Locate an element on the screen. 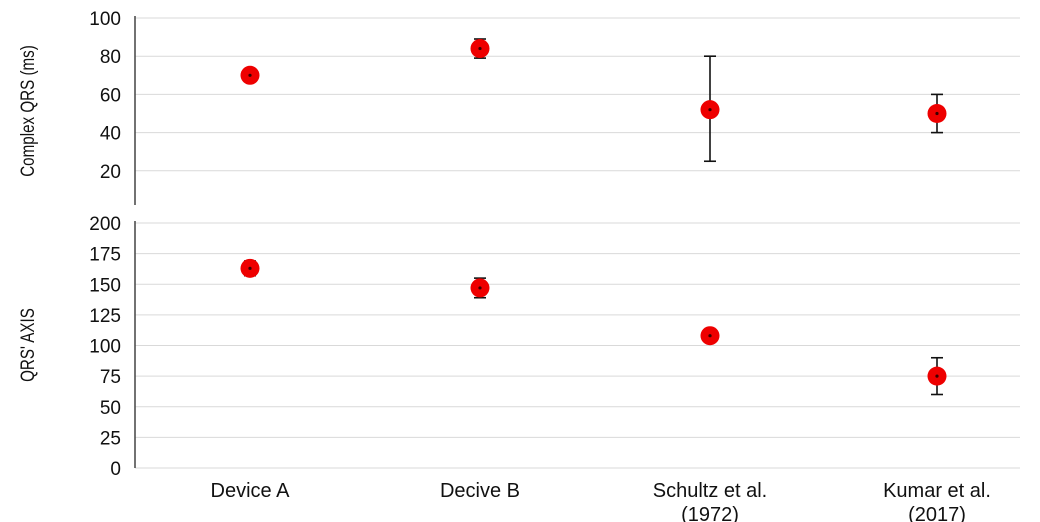  y-axis-title: Complex QRS (ms) is located at coordinates (27, 111).